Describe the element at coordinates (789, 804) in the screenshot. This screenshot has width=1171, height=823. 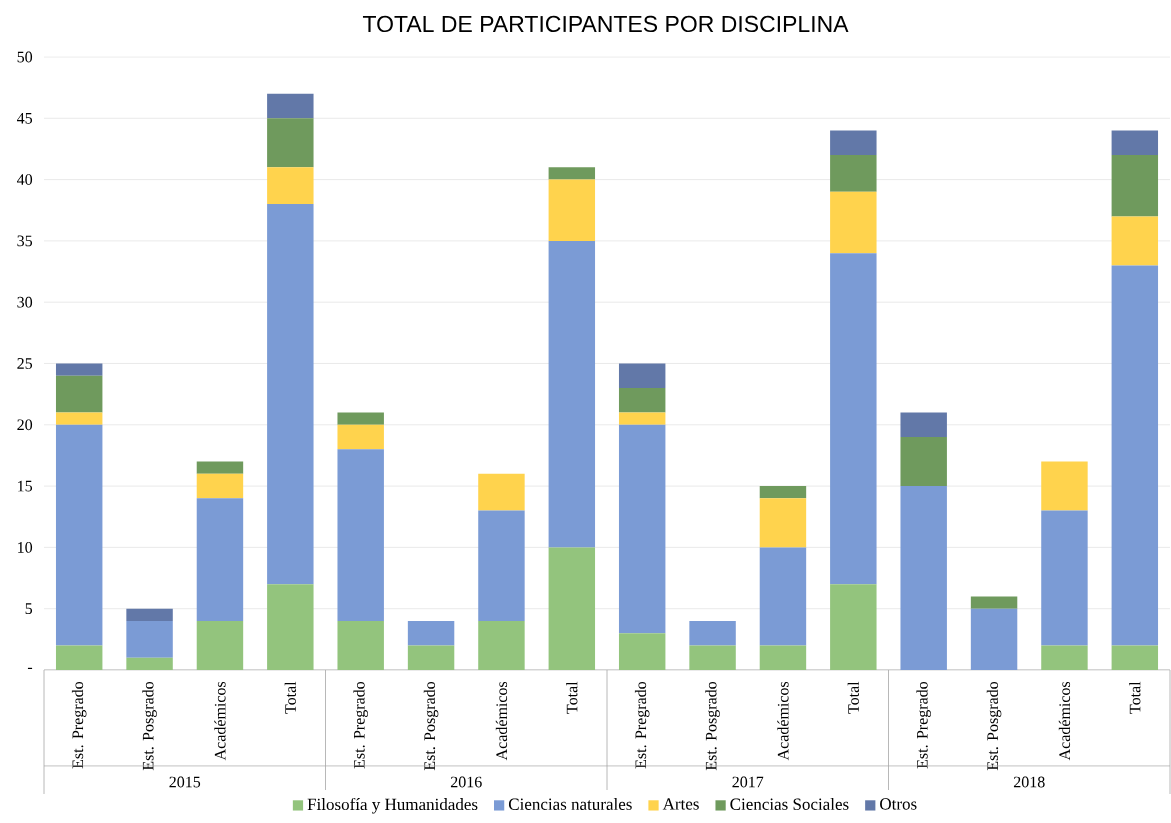
I see `legend-label: Ciencias Sociales` at that location.